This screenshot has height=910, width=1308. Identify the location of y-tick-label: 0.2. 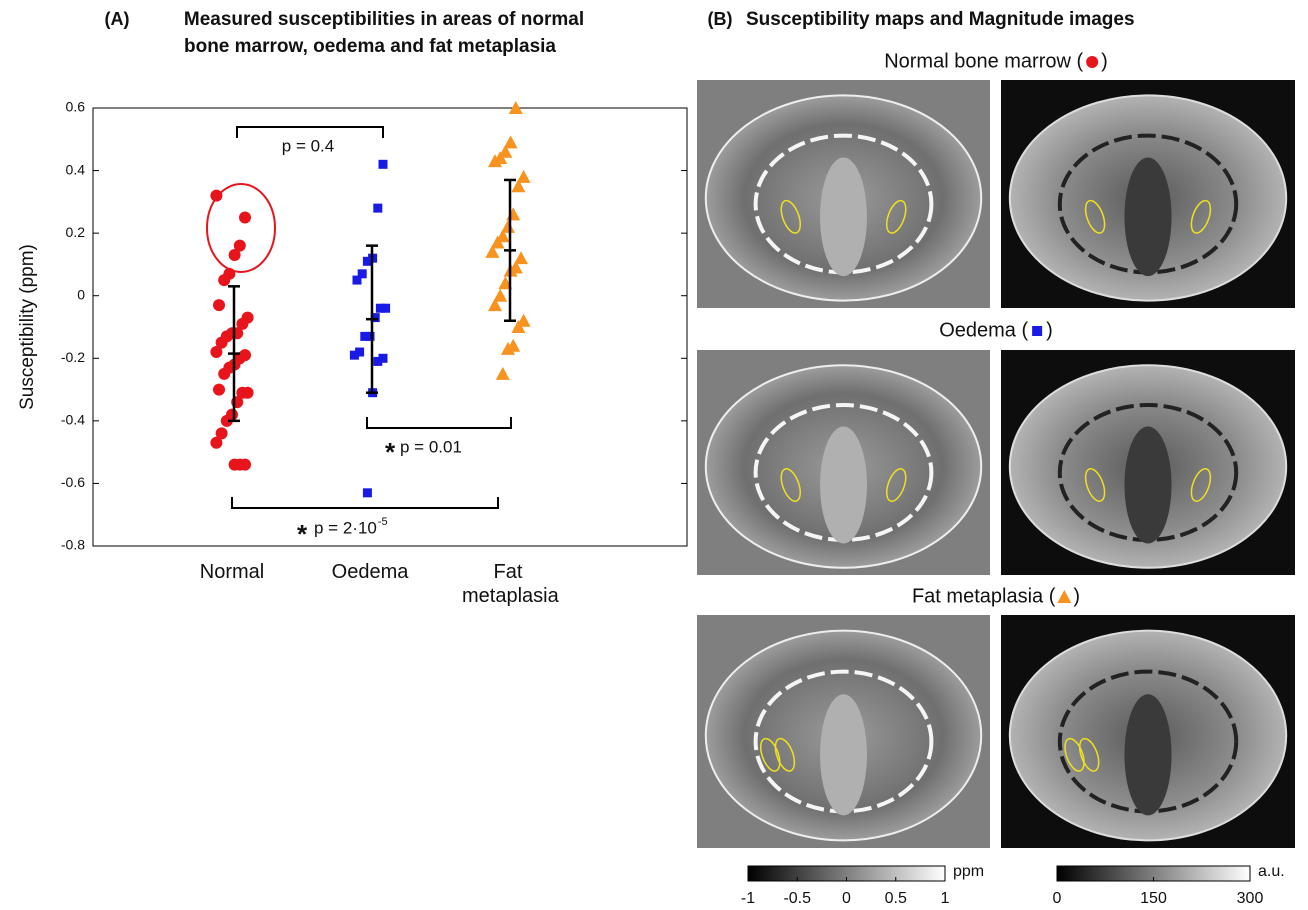
(76, 232).